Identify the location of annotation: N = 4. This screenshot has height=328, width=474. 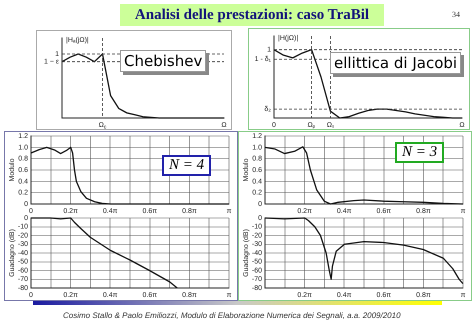
(187, 165).